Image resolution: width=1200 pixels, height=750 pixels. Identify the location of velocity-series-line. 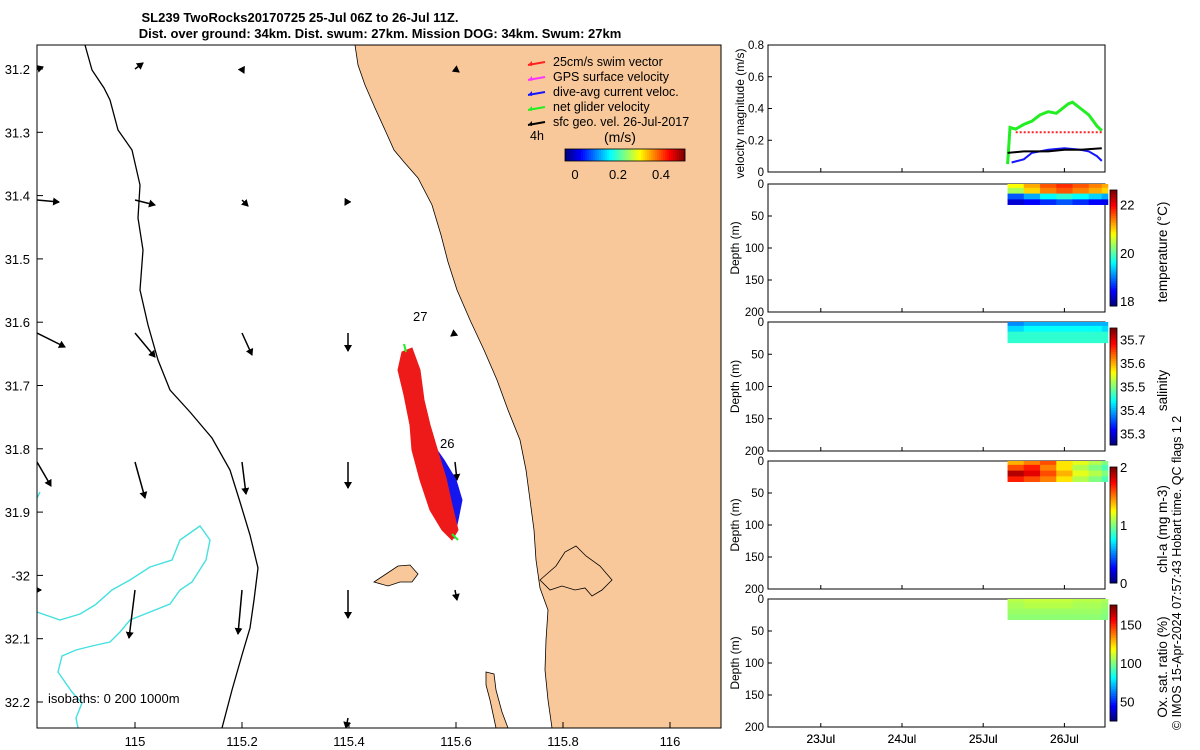
(1054, 150).